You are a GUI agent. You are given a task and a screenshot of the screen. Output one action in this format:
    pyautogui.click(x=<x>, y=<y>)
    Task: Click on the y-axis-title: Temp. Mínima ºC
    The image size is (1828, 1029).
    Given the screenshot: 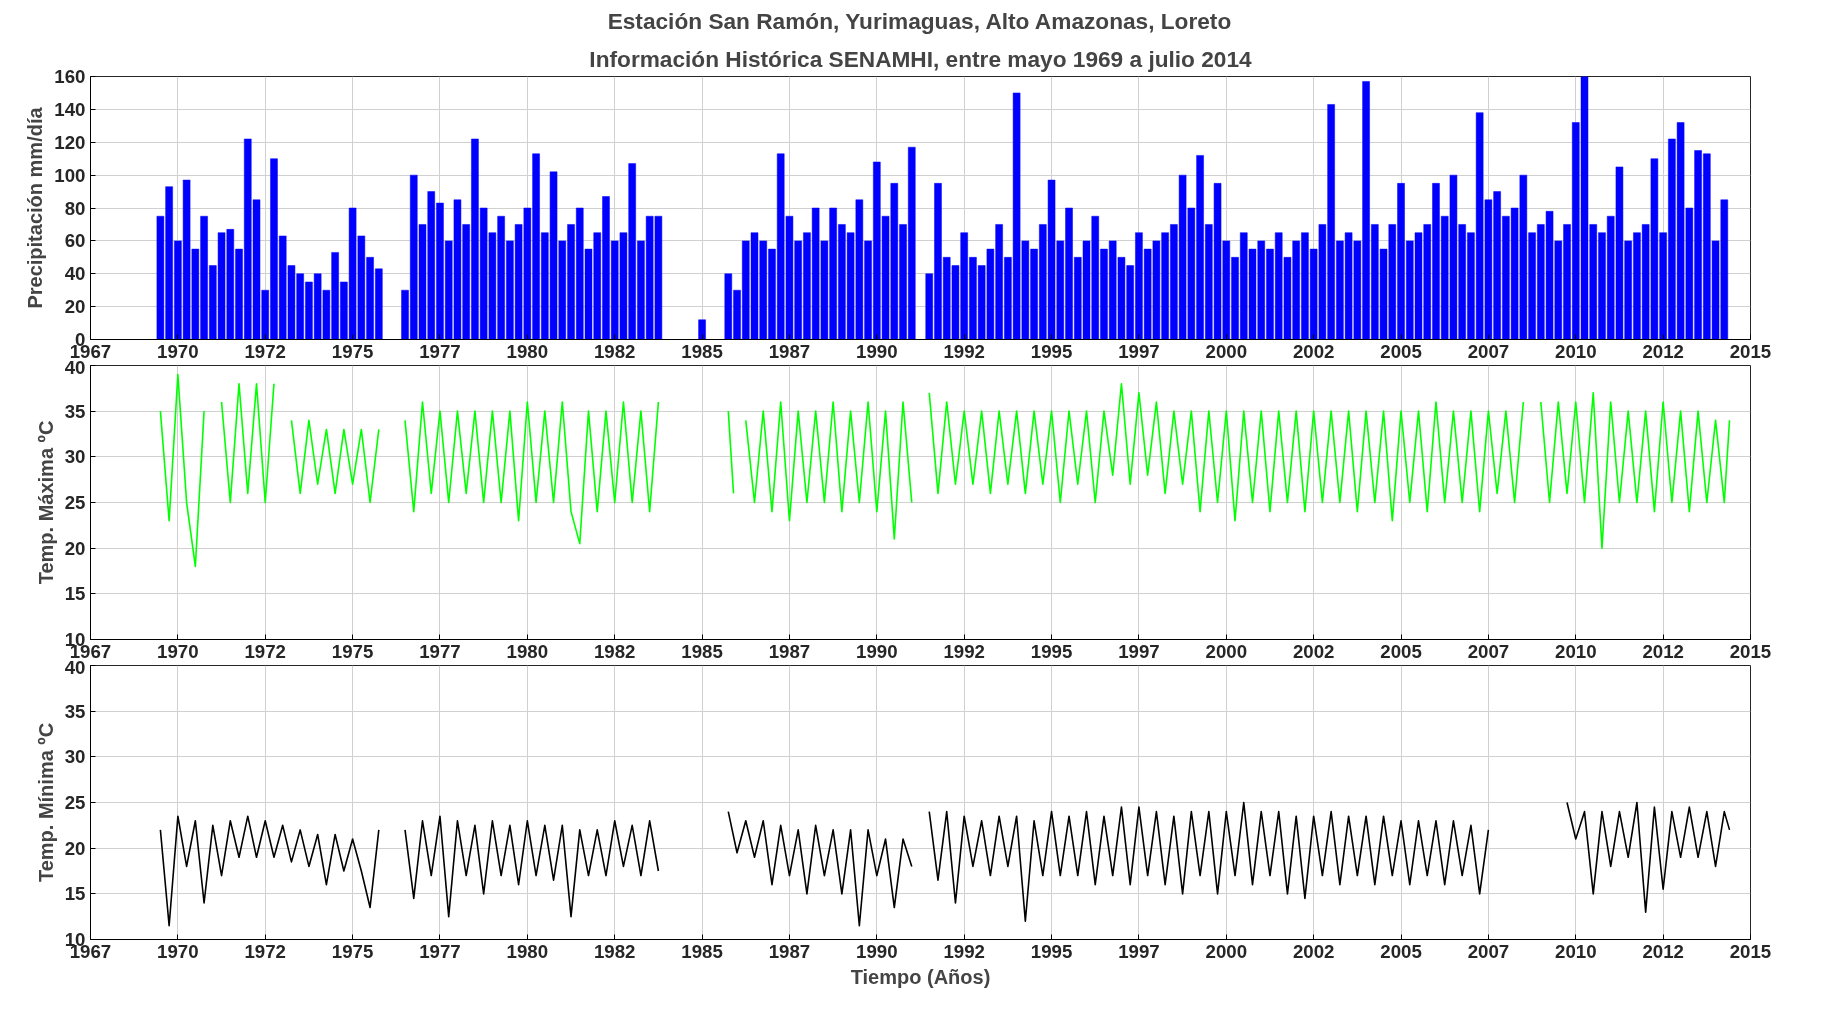 What is the action you would take?
    pyautogui.click(x=45, y=802)
    